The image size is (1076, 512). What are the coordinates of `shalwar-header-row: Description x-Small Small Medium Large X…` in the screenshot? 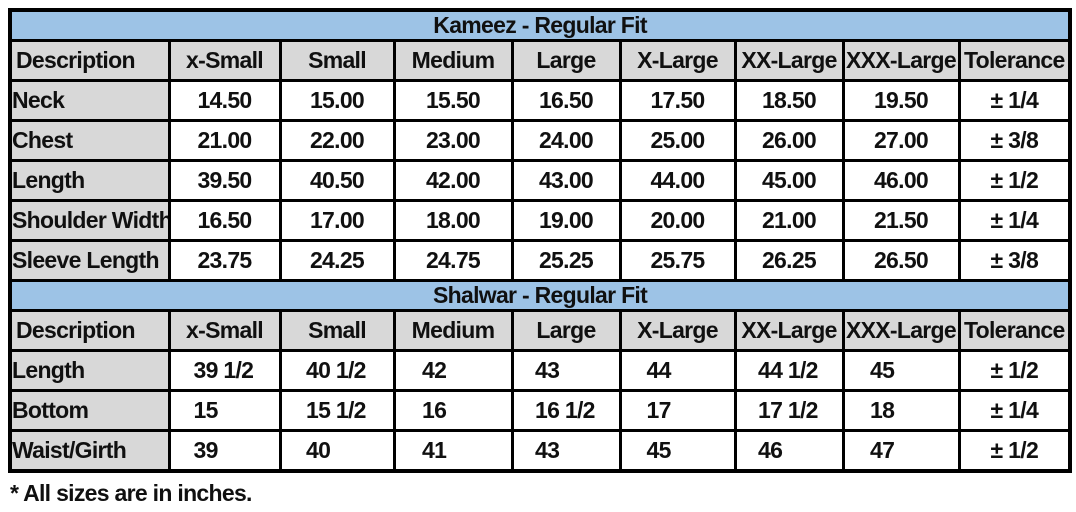 It's located at (540, 330).